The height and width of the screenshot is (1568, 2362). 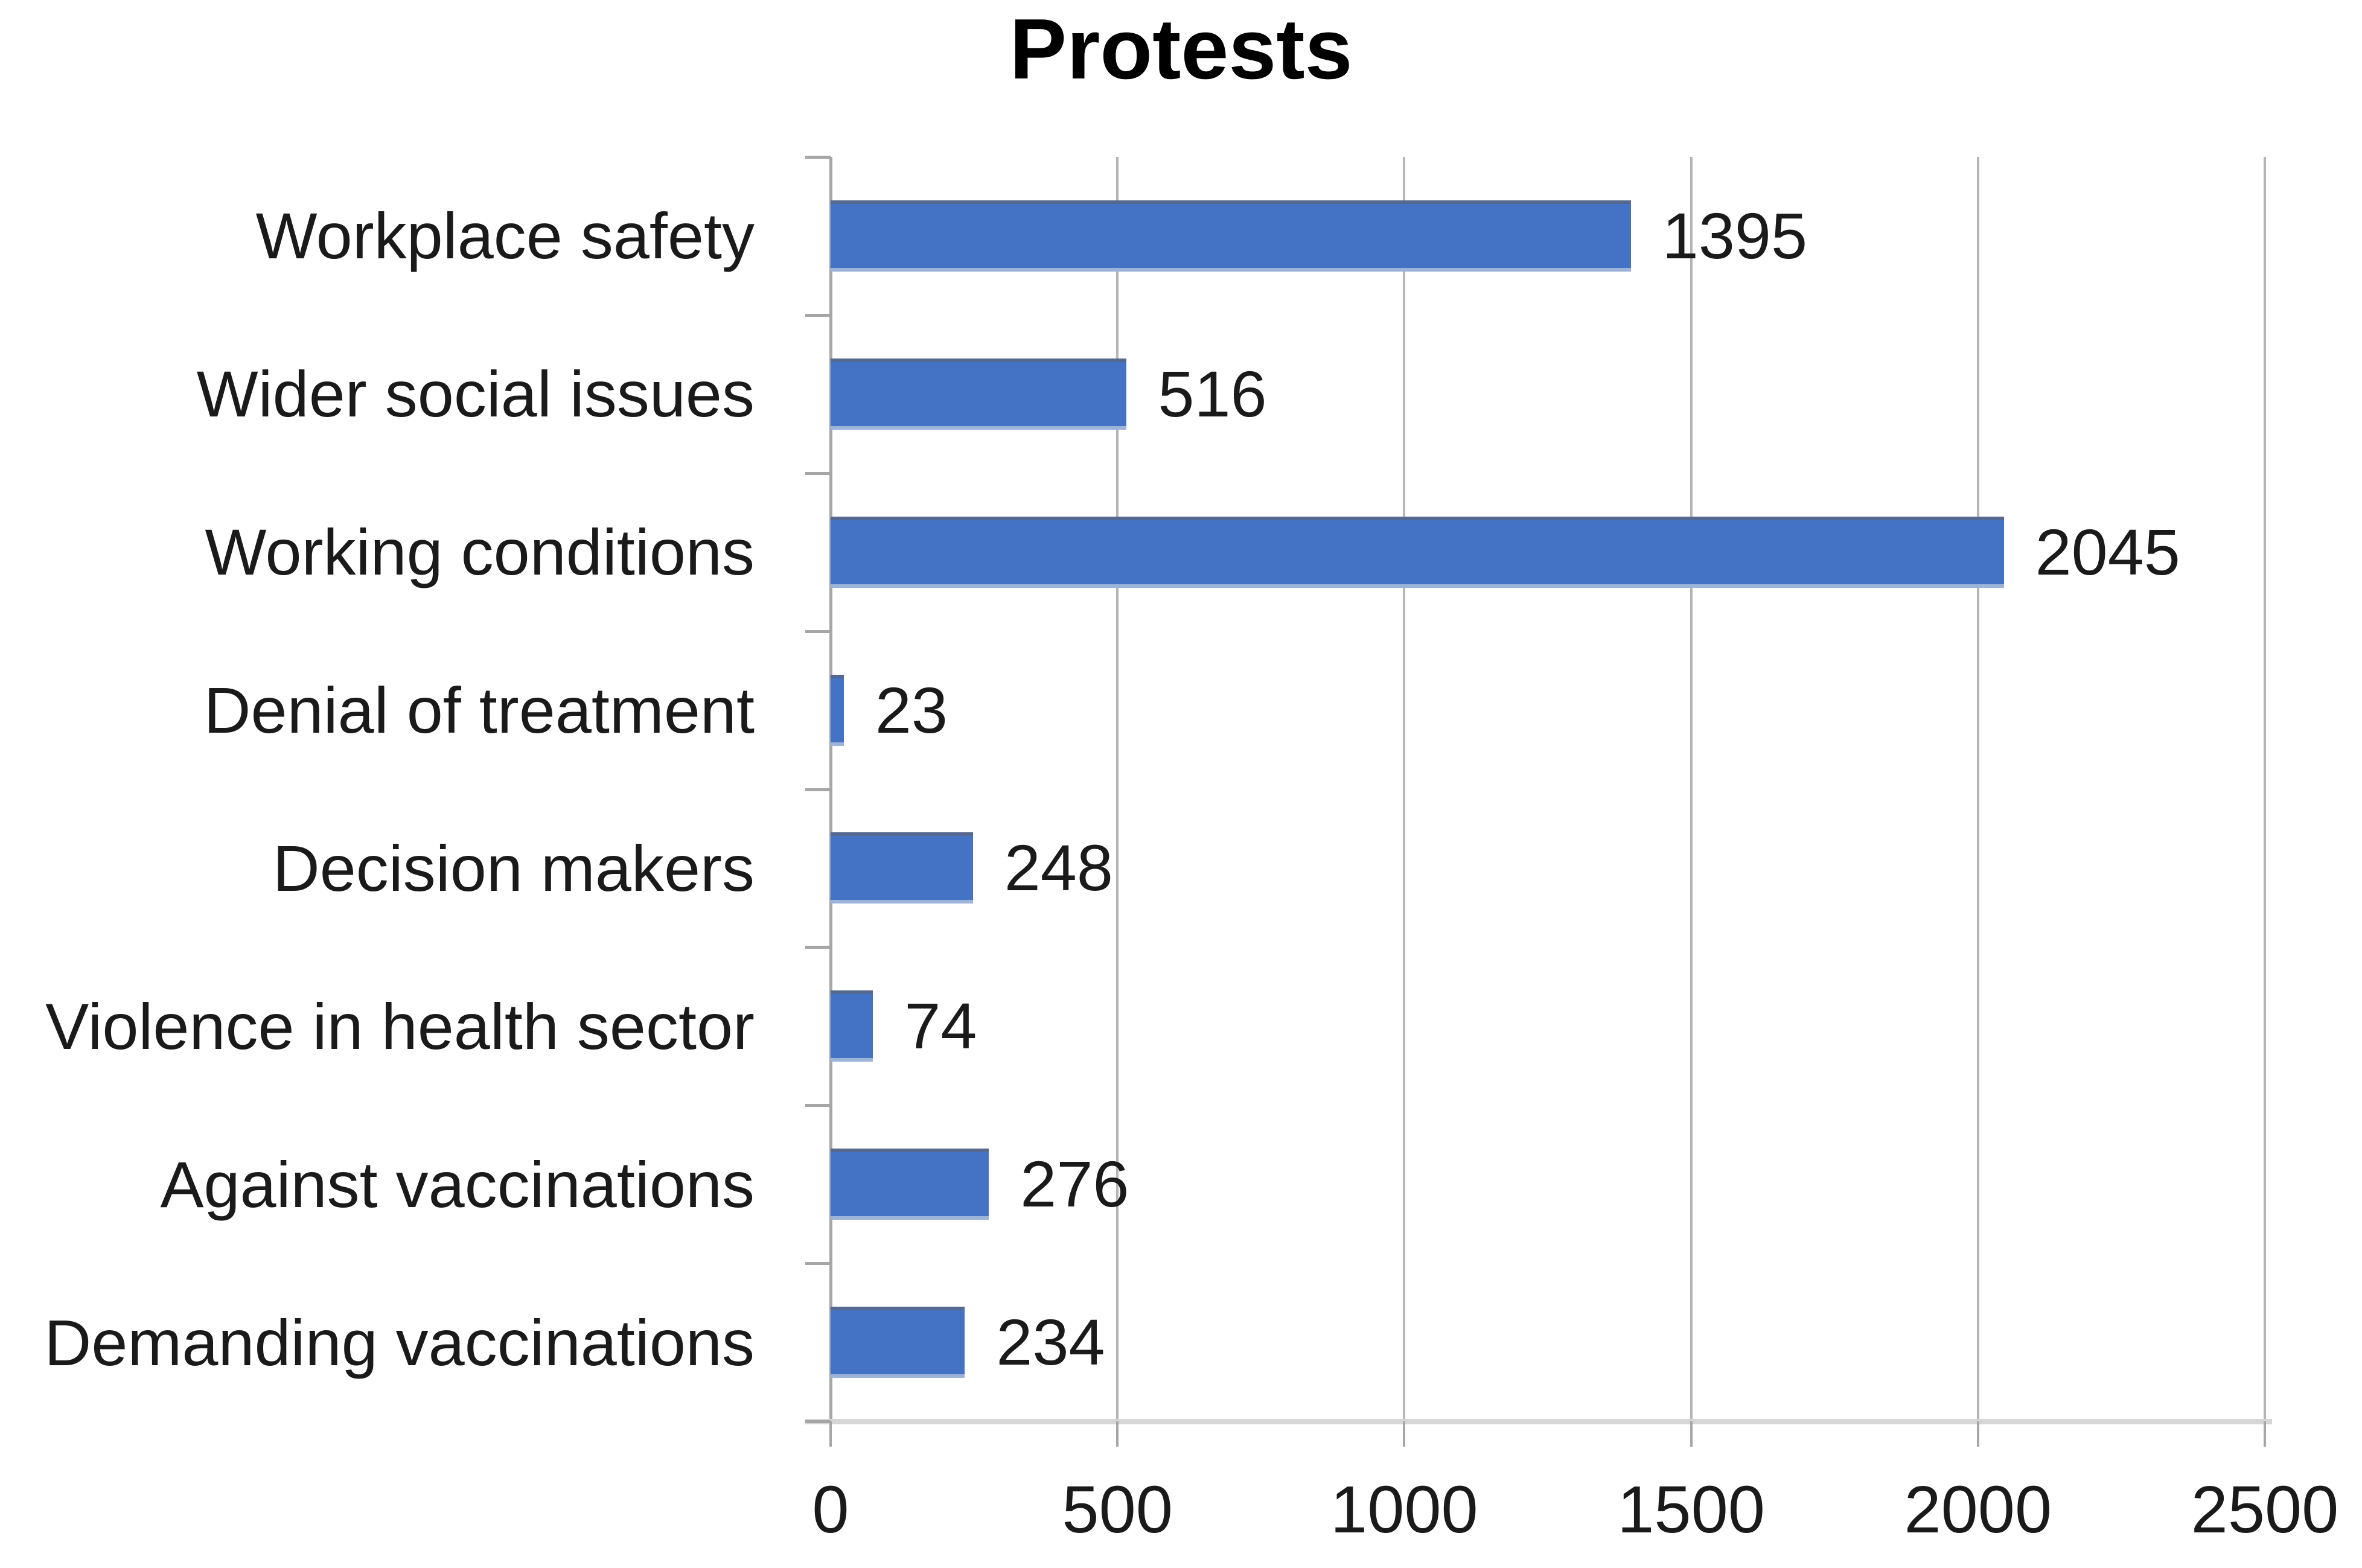 What do you see at coordinates (1538, 1422) in the screenshot?
I see `x-axis-baseline` at bounding box center [1538, 1422].